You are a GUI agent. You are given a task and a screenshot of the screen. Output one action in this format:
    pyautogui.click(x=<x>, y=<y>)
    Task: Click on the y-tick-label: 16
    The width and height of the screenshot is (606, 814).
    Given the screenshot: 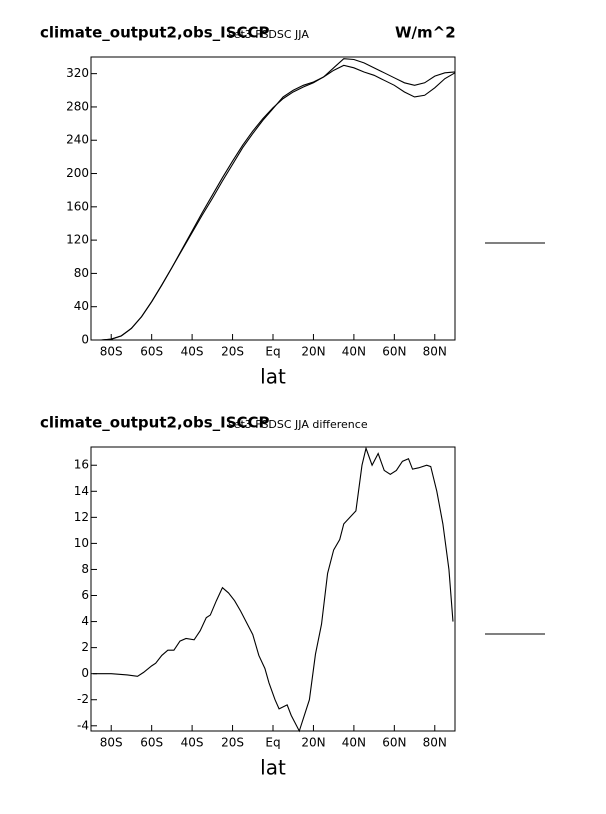 What is the action you would take?
    pyautogui.click(x=81, y=465)
    